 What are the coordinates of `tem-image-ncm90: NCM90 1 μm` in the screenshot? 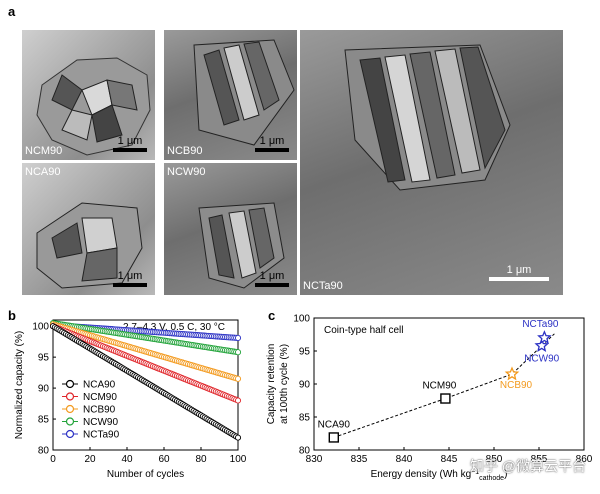 It's located at (88, 95).